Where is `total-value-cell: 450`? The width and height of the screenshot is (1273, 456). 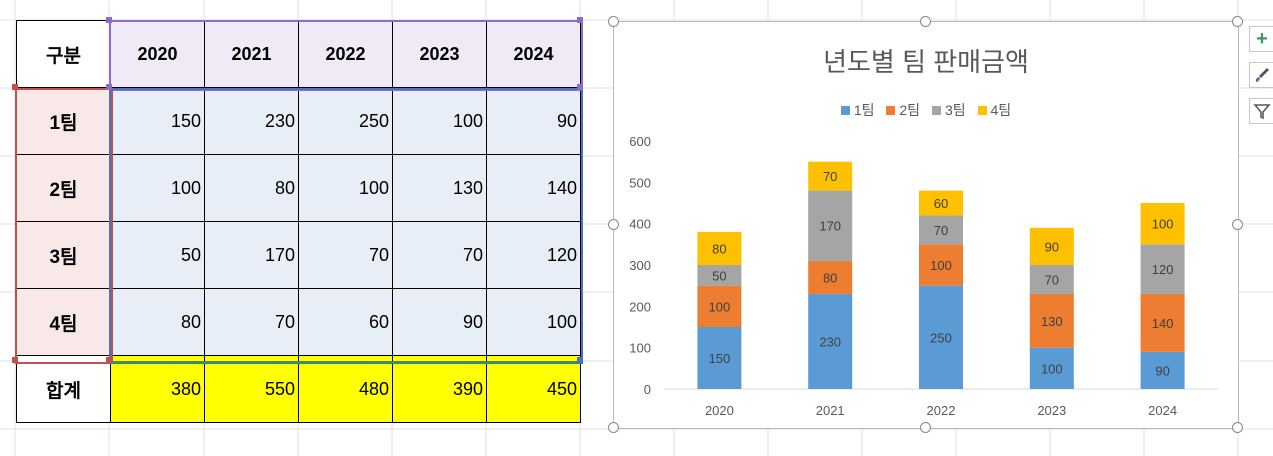 total-value-cell: 450 is located at coordinates (533, 389).